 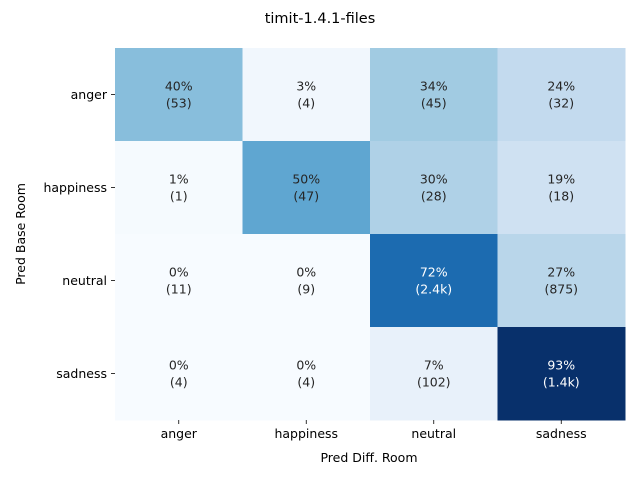 What do you see at coordinates (179, 103) in the screenshot?
I see `cell-count-label: (53)` at bounding box center [179, 103].